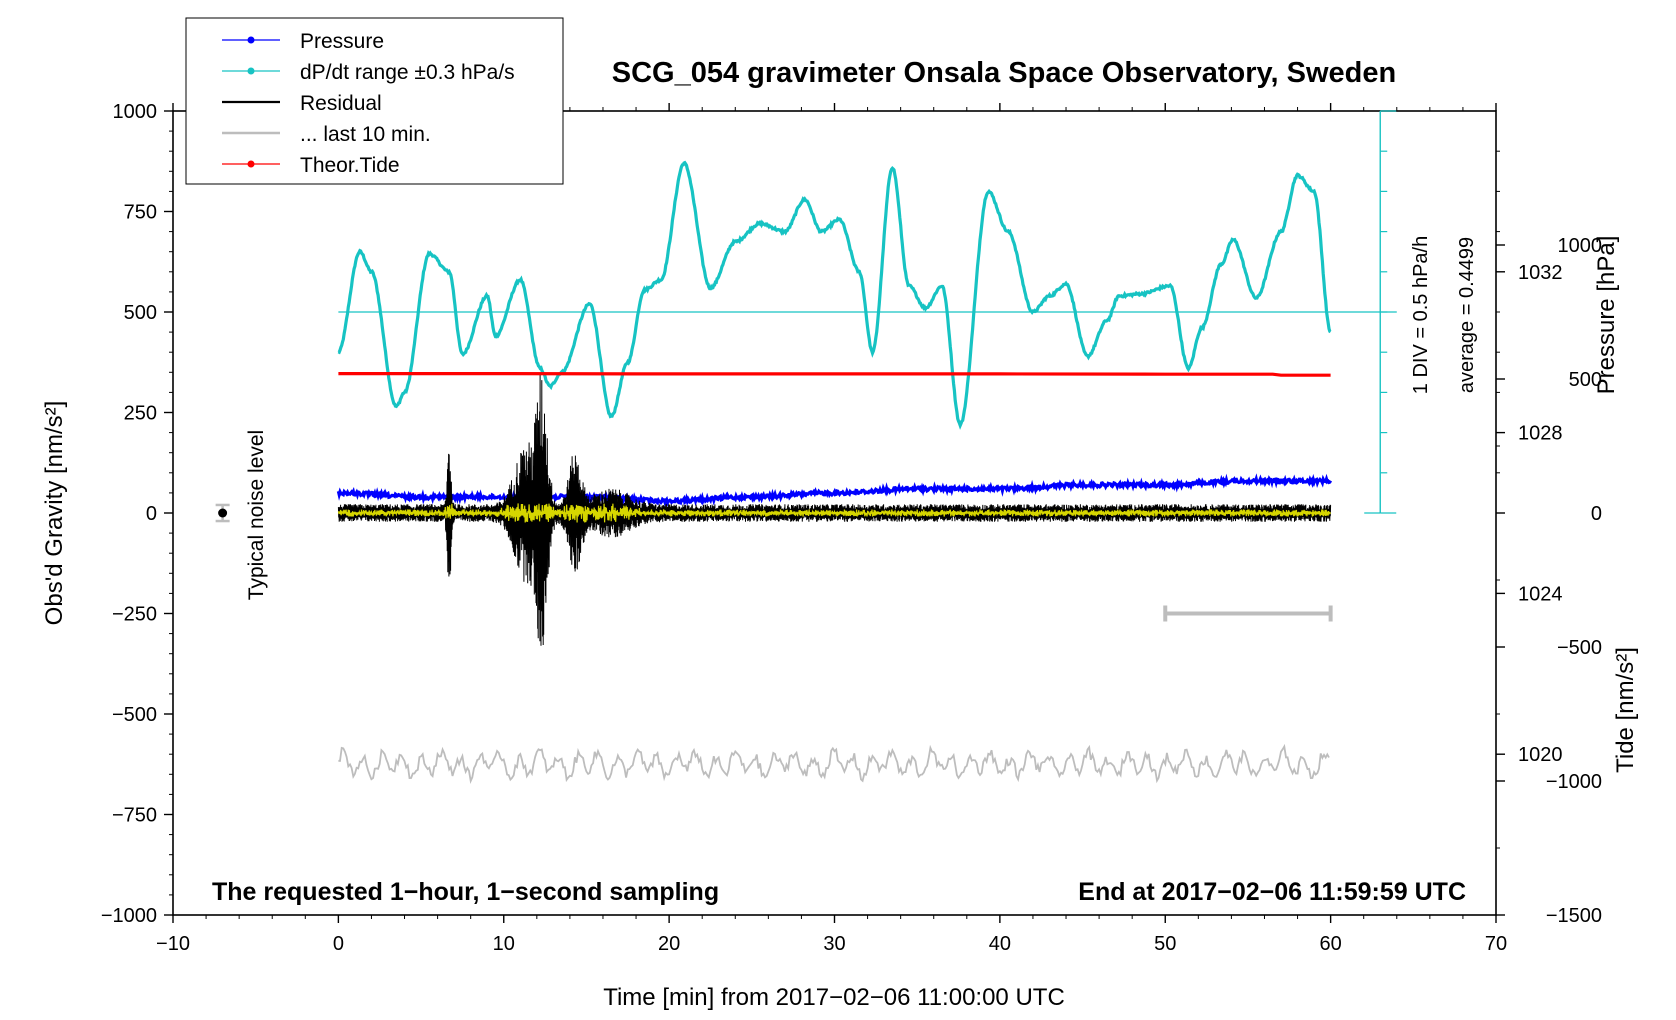 This screenshot has height=1020, width=1676. Describe the element at coordinates (1000, 944) in the screenshot. I see `x-tick-label: 40` at that location.